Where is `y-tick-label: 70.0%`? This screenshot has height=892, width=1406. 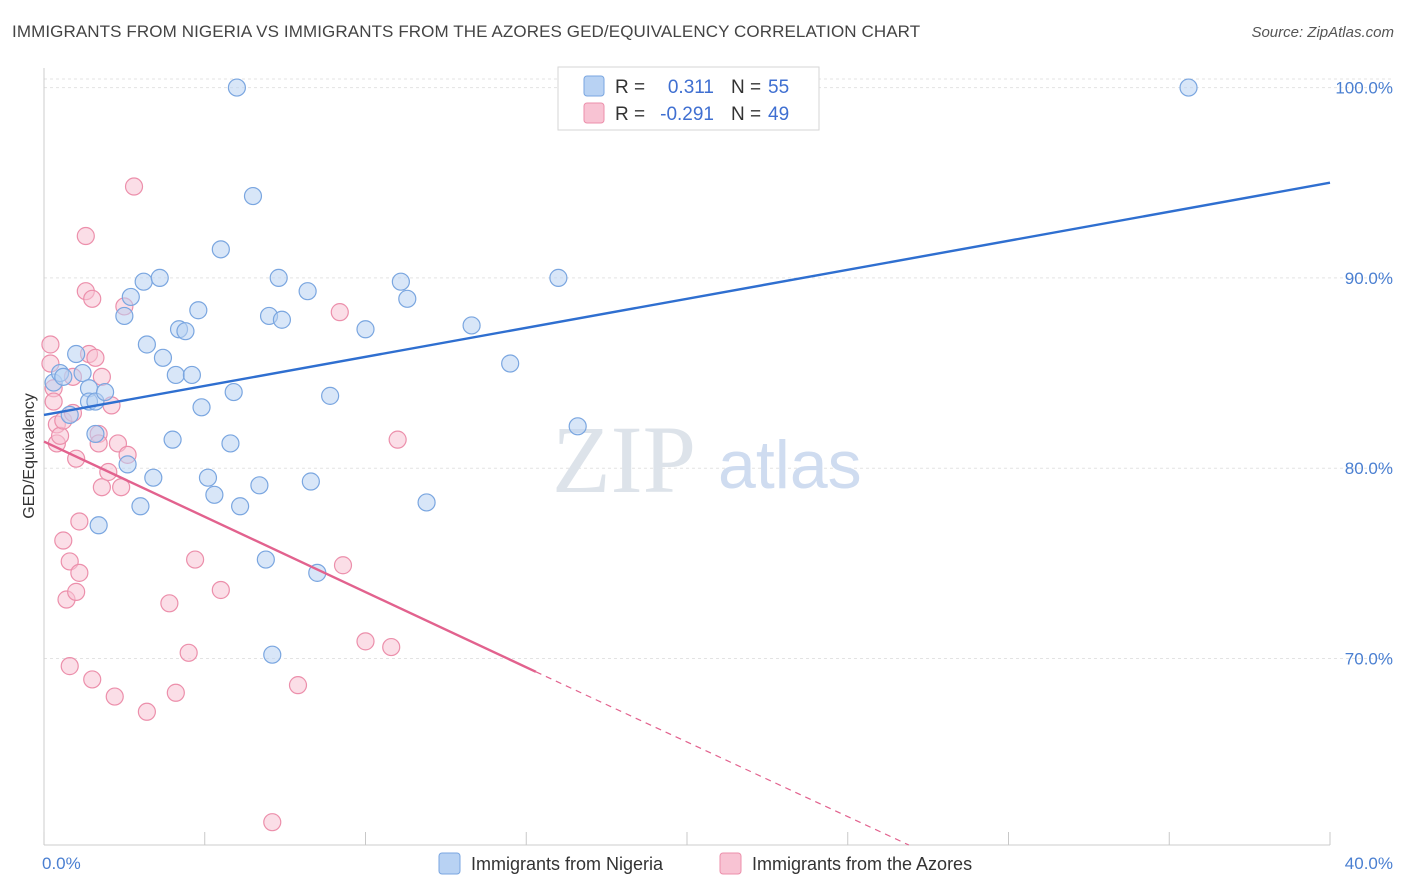 y-tick-label: 70.0% is located at coordinates (1369, 658).